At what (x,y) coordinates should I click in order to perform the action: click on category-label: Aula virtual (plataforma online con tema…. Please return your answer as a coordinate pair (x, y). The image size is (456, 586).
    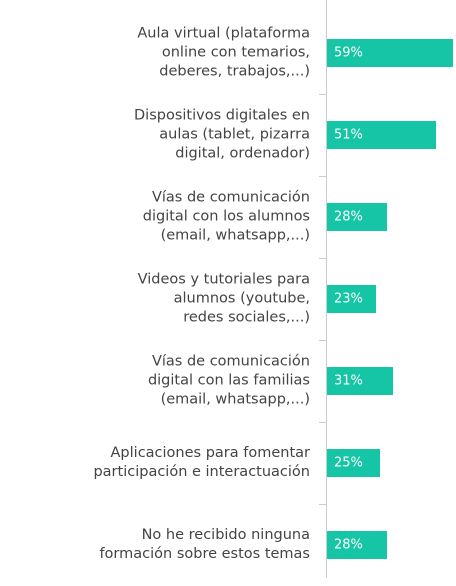
    Looking at the image, I should click on (223, 52).